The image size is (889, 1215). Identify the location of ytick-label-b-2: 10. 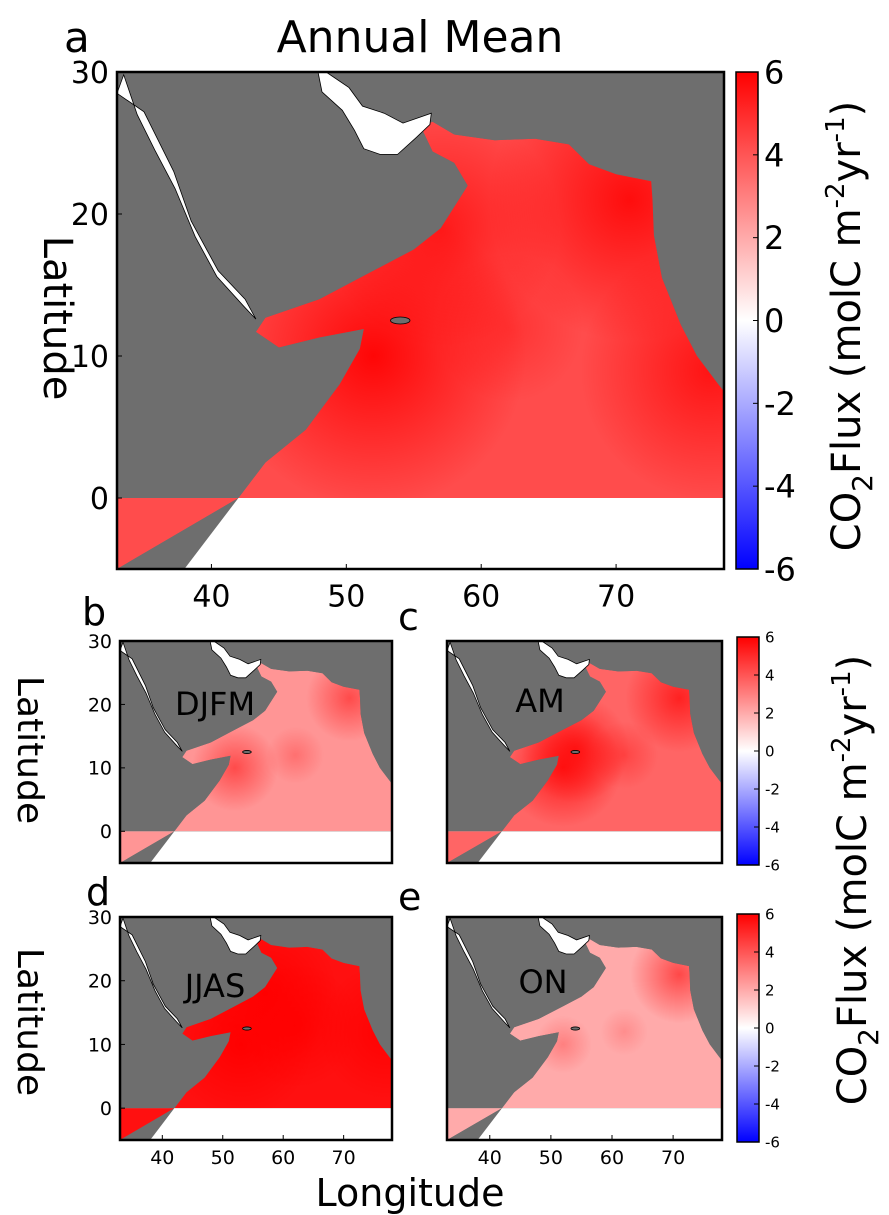
(100, 769).